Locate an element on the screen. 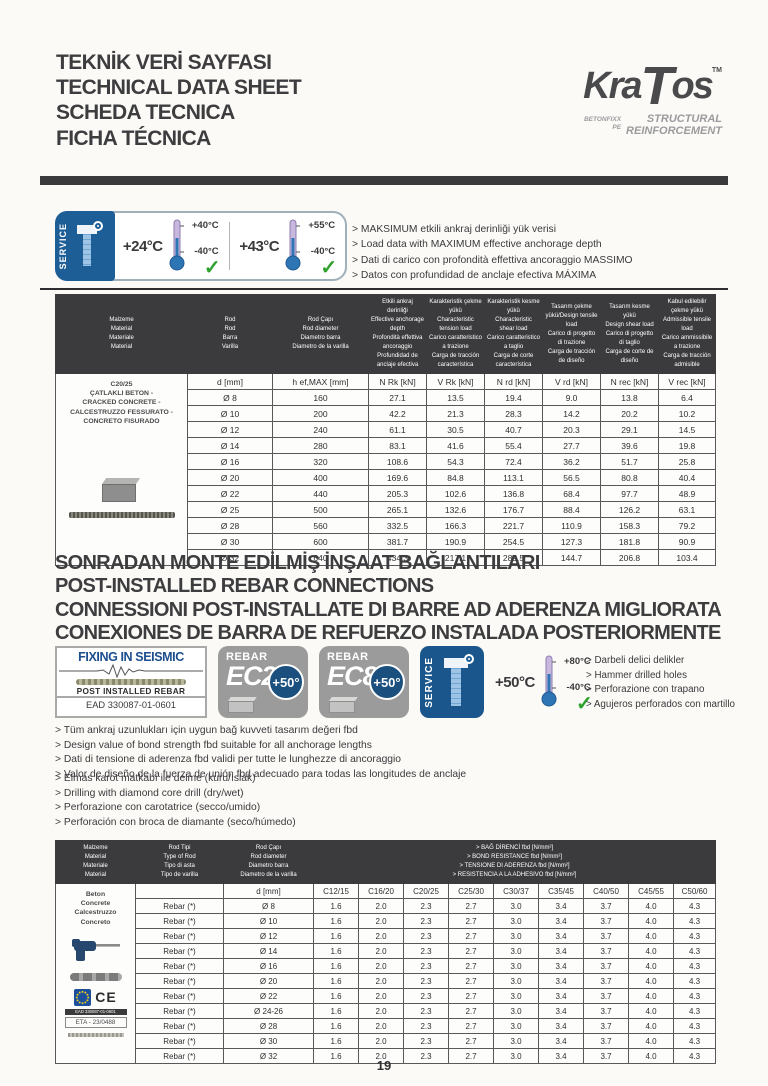 The width and height of the screenshot is (768, 1086). table-cell: Ø 16 is located at coordinates (230, 461).